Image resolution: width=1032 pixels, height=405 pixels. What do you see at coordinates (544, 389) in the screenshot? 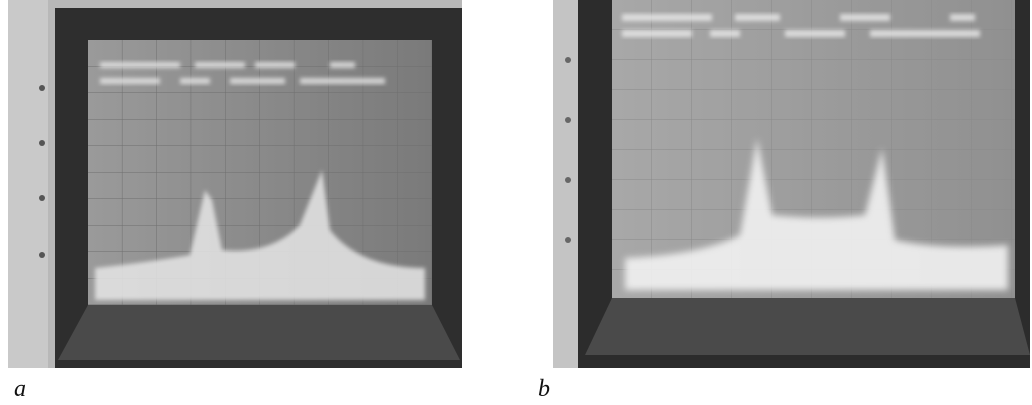
I see `panel-label: b` at bounding box center [544, 389].